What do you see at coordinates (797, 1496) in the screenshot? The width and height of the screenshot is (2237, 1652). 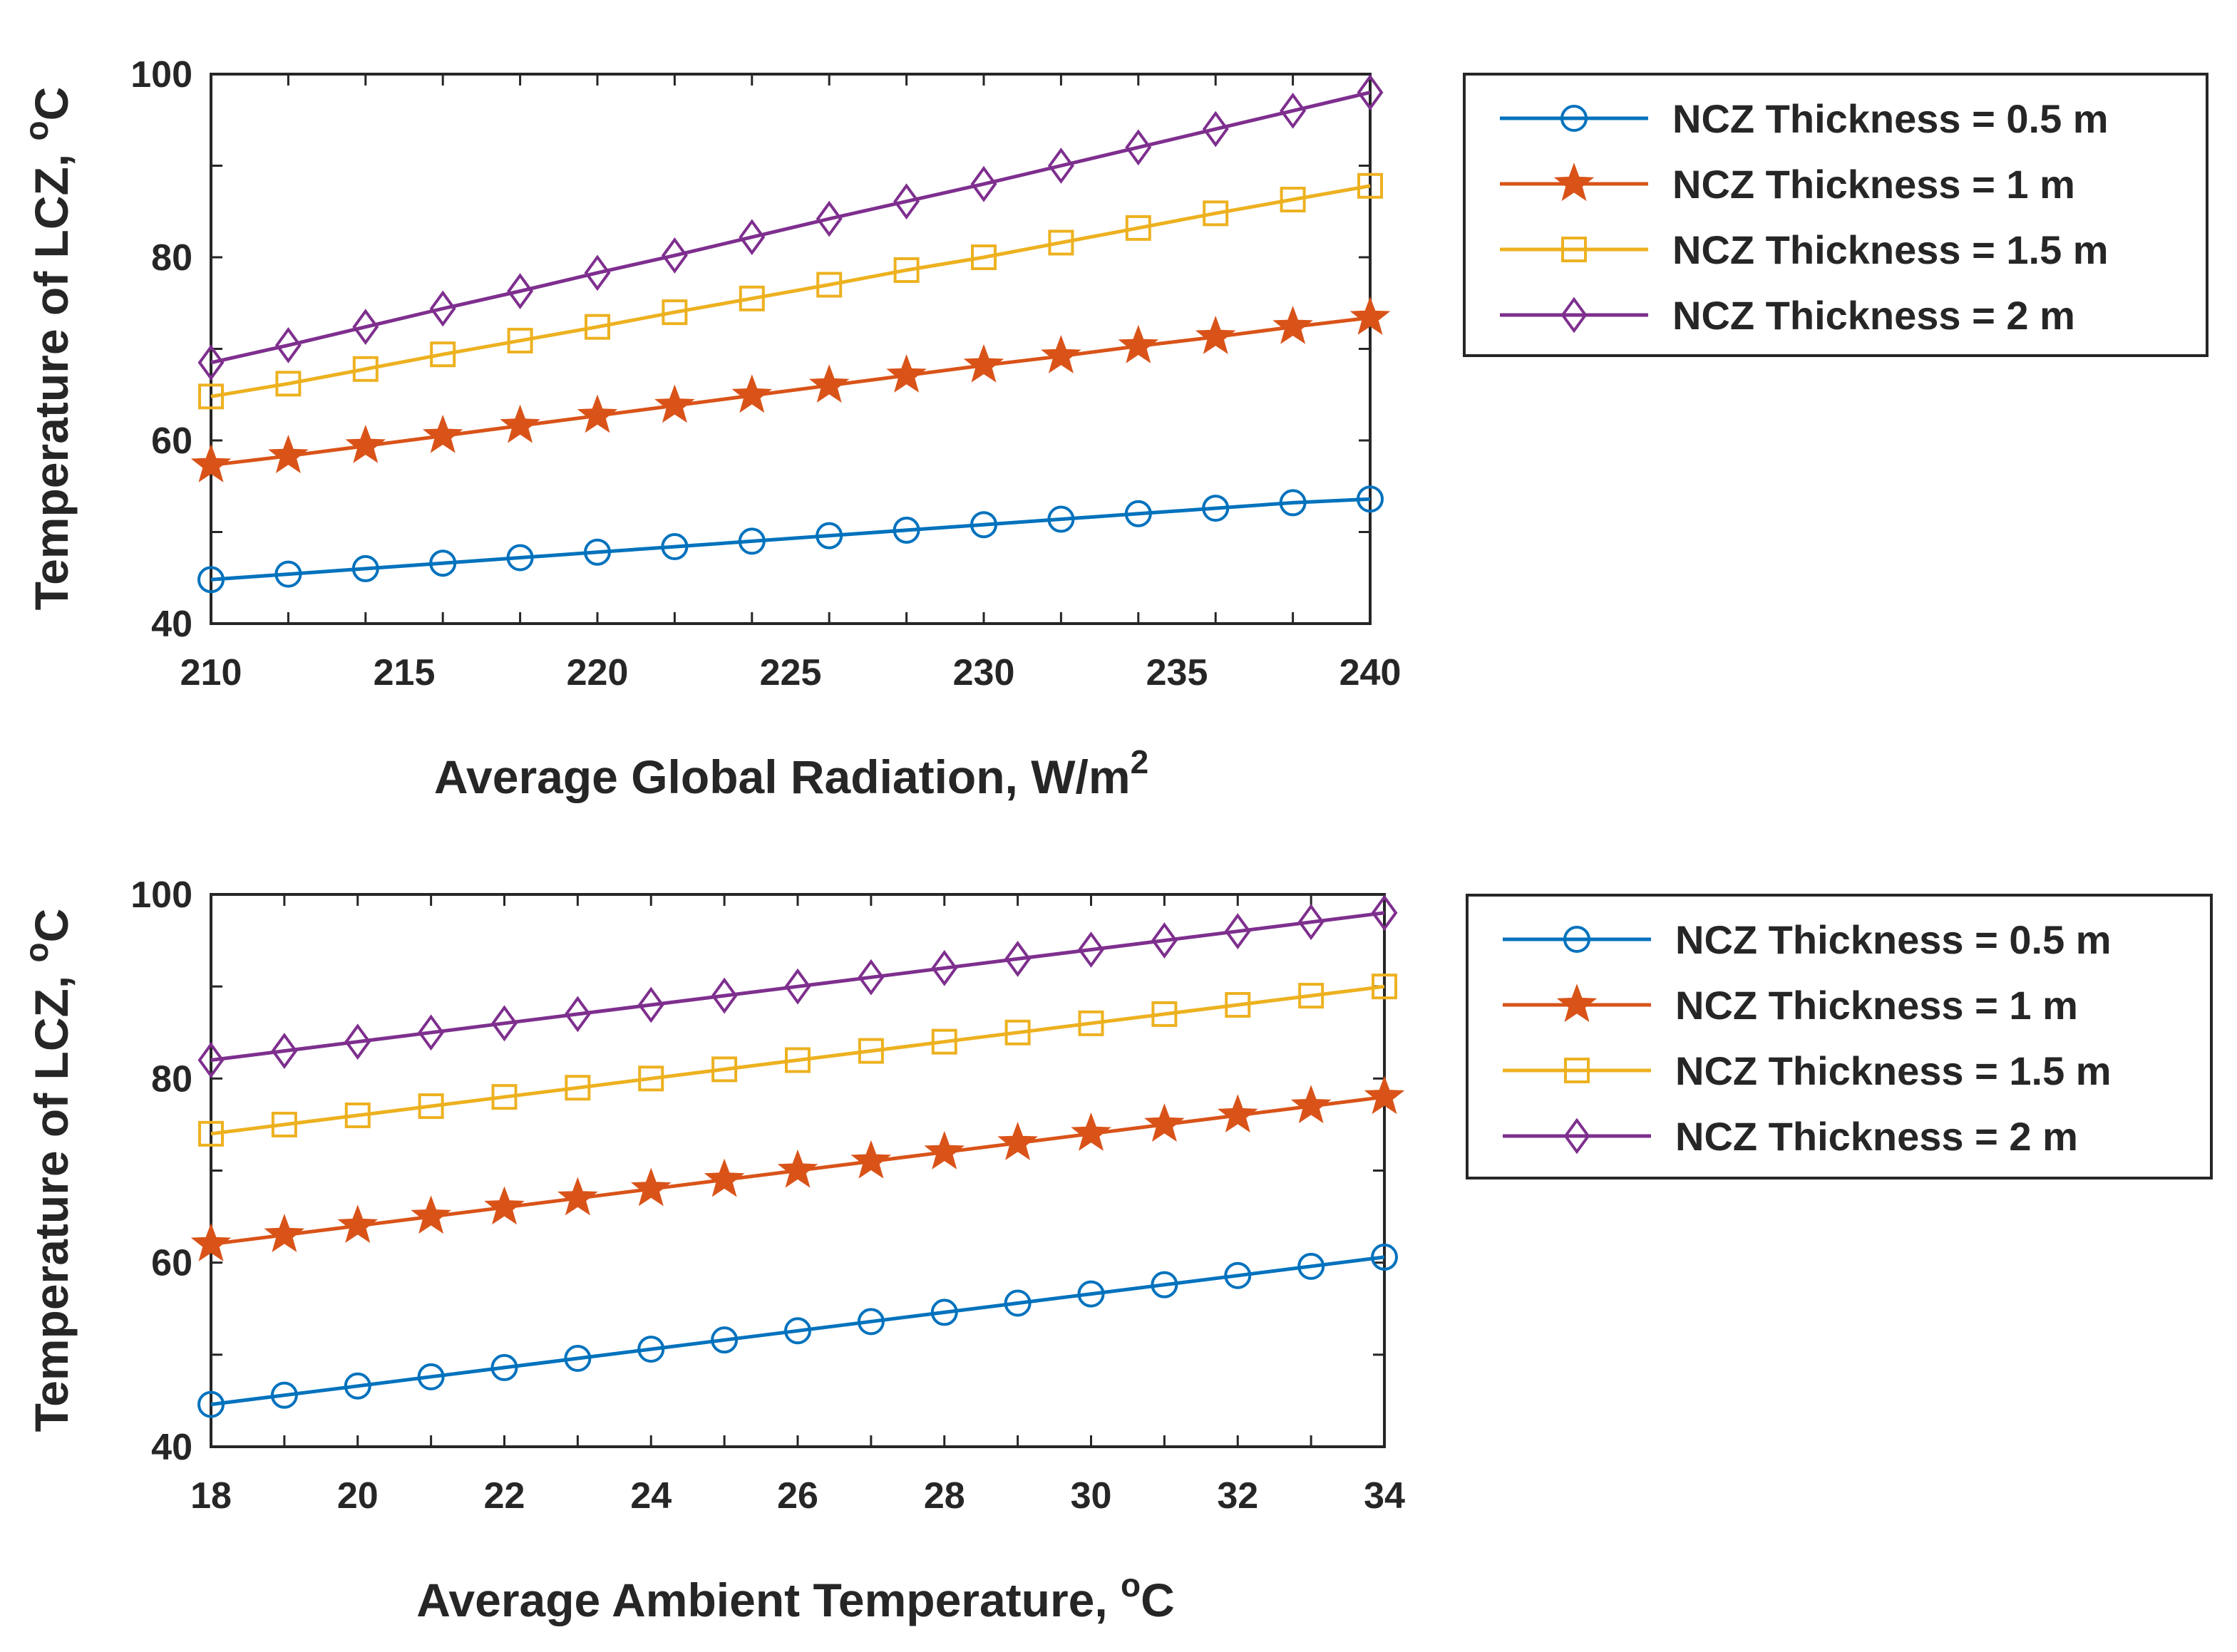 I see `x-tick-label: 26` at bounding box center [797, 1496].